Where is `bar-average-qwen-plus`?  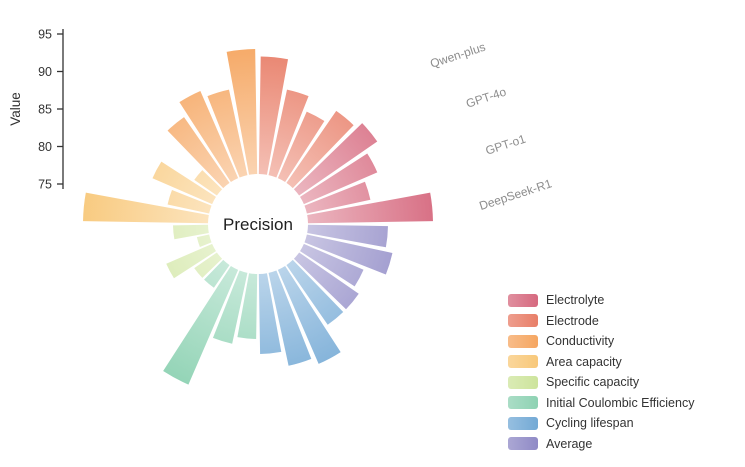 bar-average-qwen-plus is located at coordinates (347, 236).